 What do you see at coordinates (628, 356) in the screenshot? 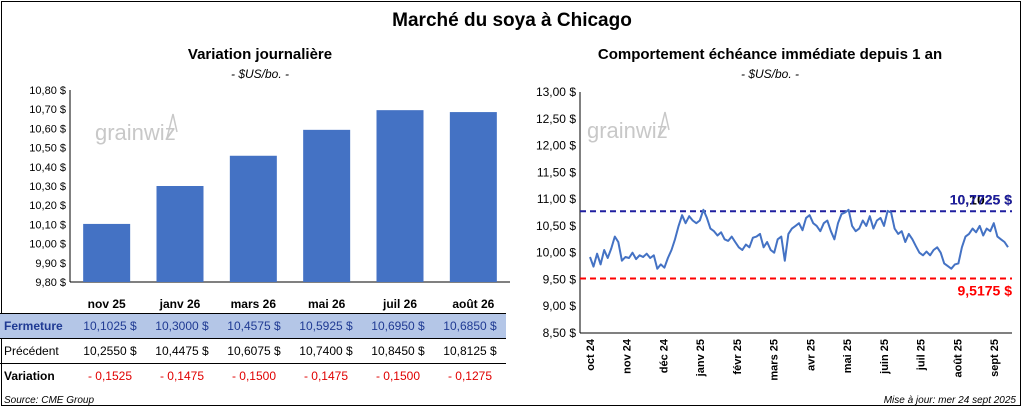
I see `x-tick-label: nov 24` at bounding box center [628, 356].